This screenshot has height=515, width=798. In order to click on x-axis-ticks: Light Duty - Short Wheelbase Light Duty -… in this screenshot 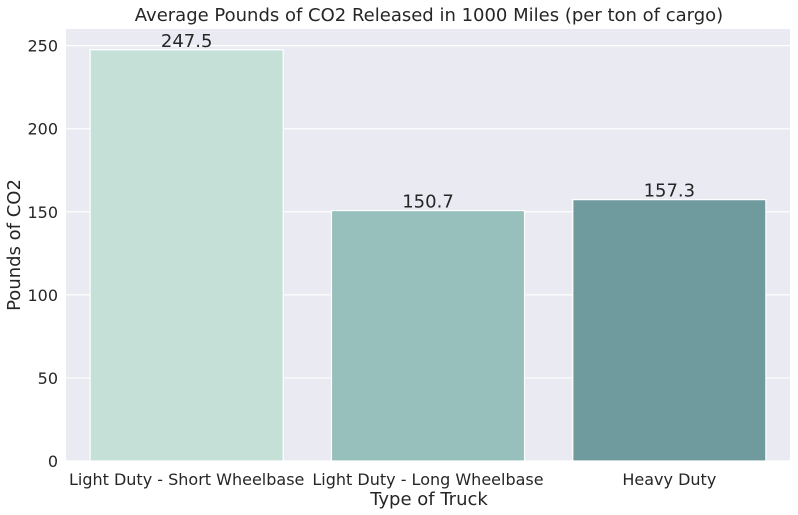, I will do `click(392, 479)`.